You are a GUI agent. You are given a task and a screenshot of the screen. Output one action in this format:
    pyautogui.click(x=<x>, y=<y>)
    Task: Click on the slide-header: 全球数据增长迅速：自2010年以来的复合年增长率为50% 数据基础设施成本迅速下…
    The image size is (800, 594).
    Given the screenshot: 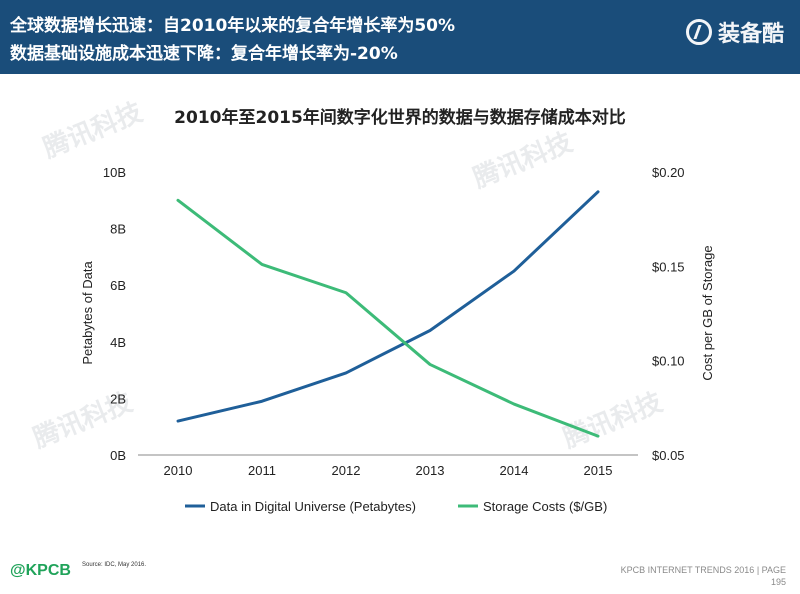 What is the action you would take?
    pyautogui.click(x=400, y=37)
    